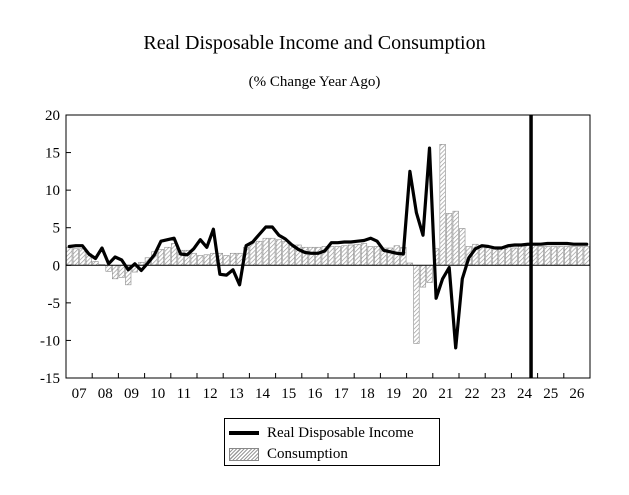 This screenshot has height=495, width=629. What do you see at coordinates (550, 394) in the screenshot?
I see `x-tick-label: 25` at bounding box center [550, 394].